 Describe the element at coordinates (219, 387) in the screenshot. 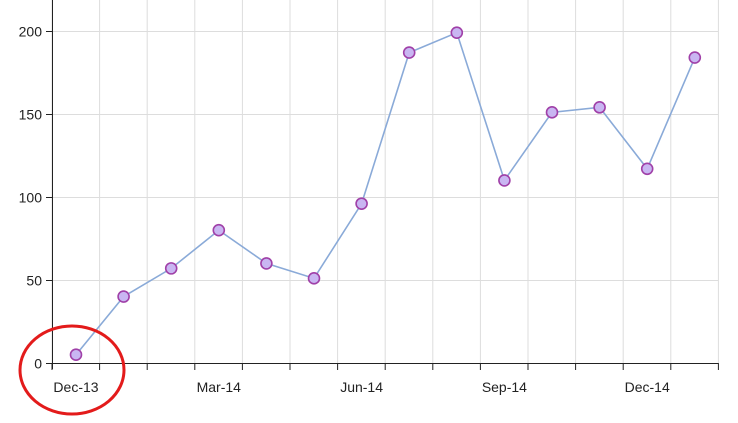

I see `x-tick-label: Mar-14` at that location.